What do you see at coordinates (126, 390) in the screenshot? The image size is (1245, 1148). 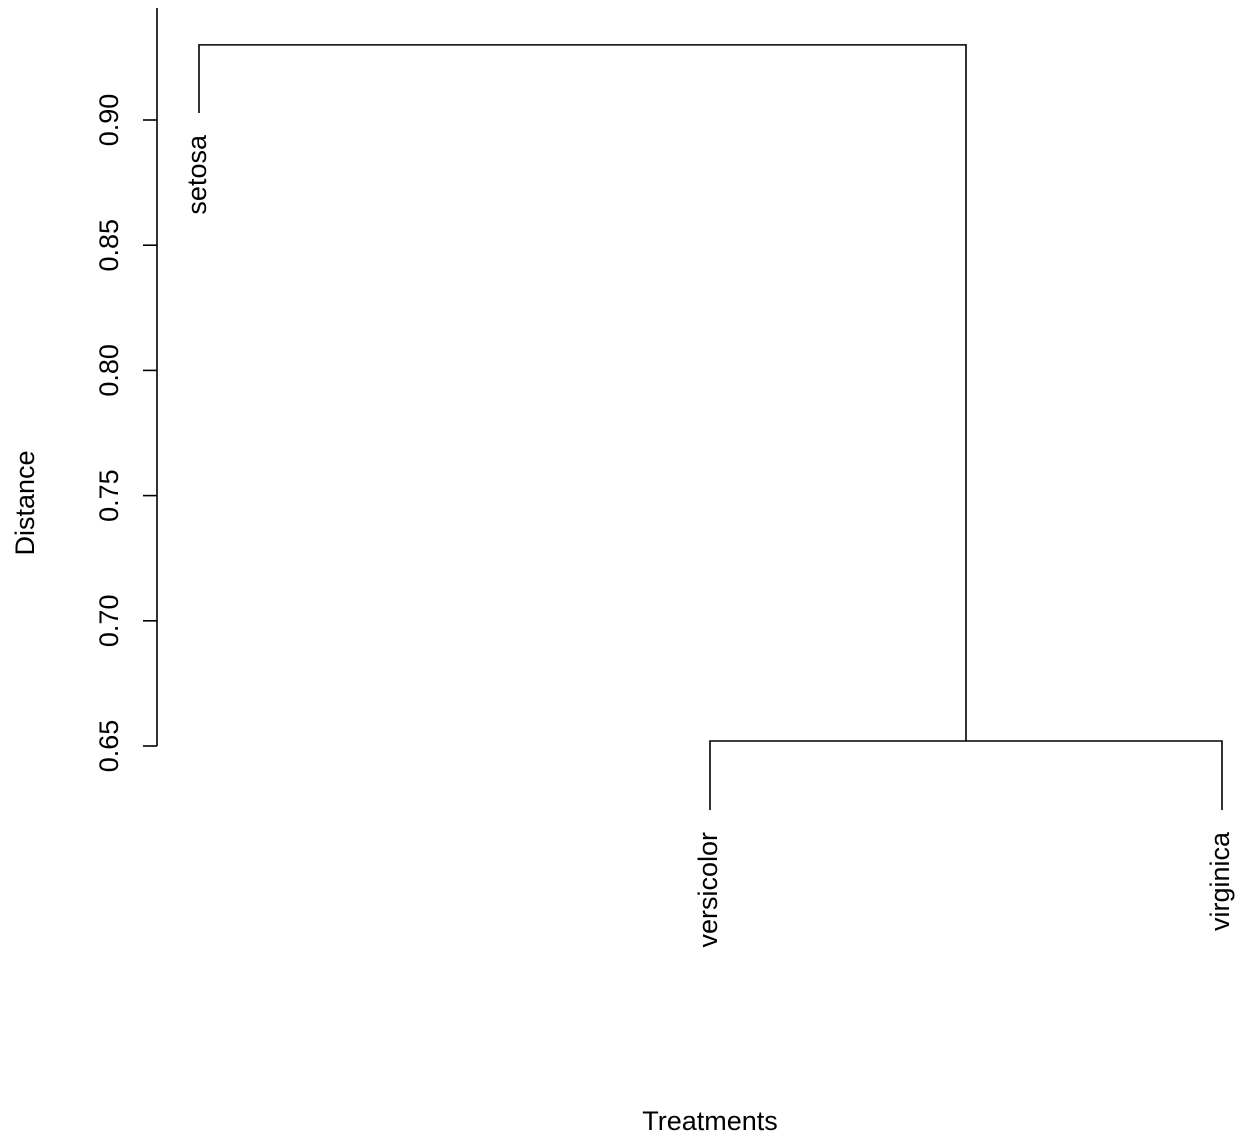 I see `y-axis: 0.65 0.70 0.75 0.80 0.85 0.90` at bounding box center [126, 390].